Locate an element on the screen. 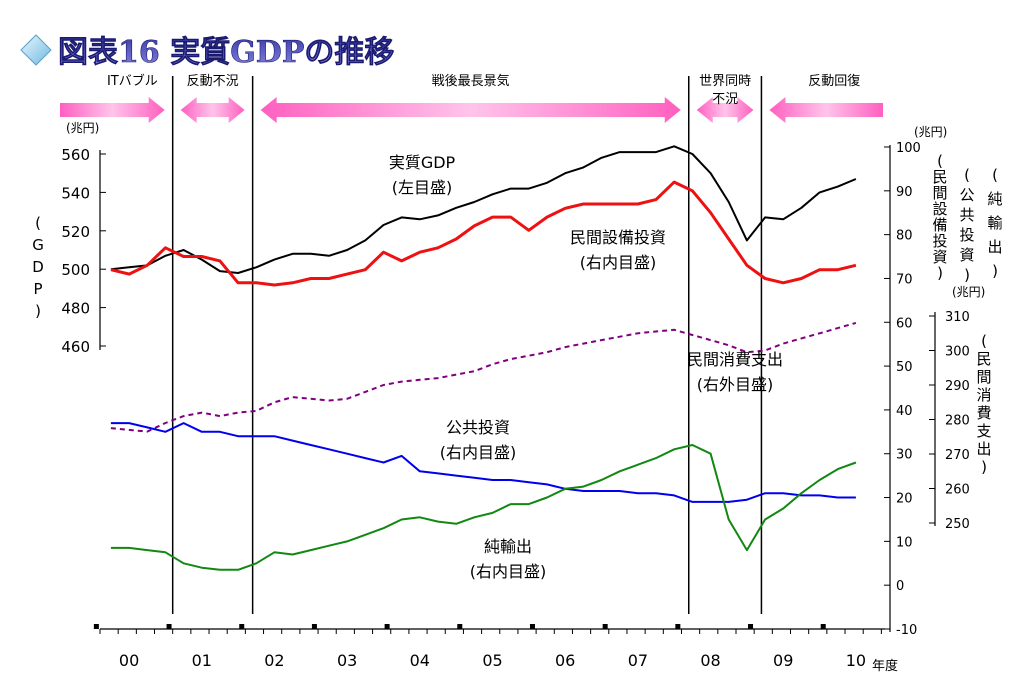 This screenshot has width=1014, height=700. capex-axis-label: 設 is located at coordinates (939, 209).